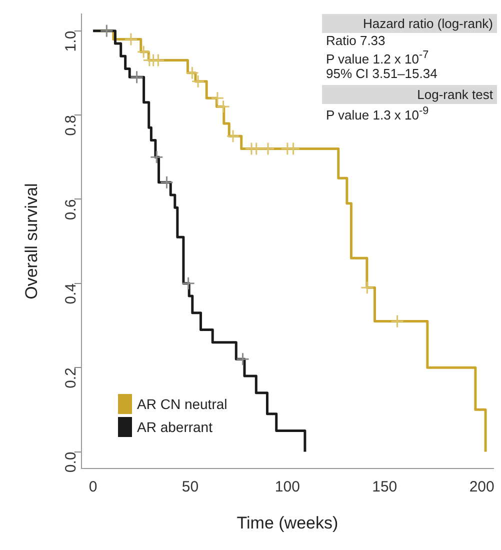 The width and height of the screenshot is (501, 550). What do you see at coordinates (71, 293) in the screenshot?
I see `y-tick-label: 0.4` at bounding box center [71, 293].